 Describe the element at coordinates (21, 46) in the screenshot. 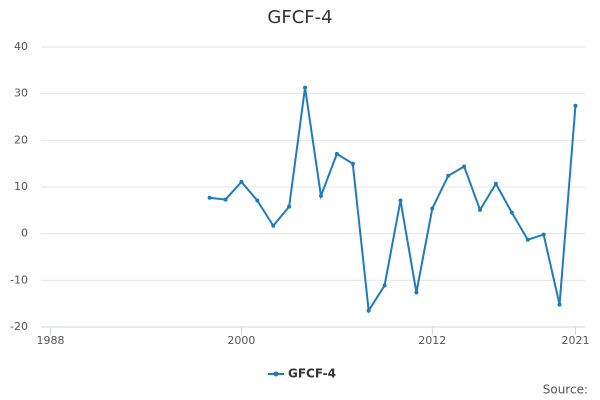

I see `y-tick-label: 40` at that location.